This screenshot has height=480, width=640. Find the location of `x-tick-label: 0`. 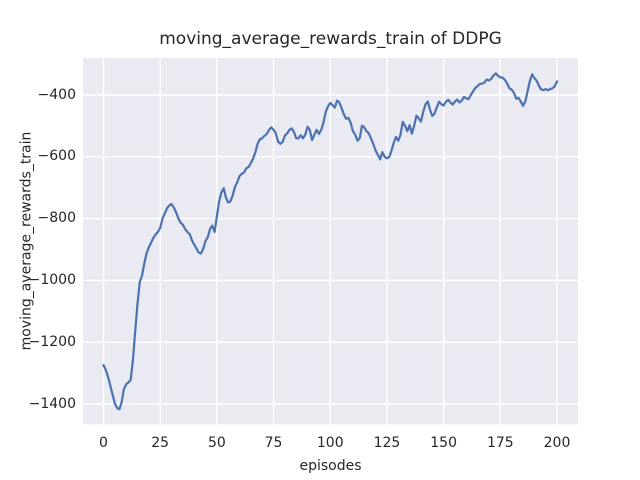

x-tick-label: 0 is located at coordinates (103, 443).